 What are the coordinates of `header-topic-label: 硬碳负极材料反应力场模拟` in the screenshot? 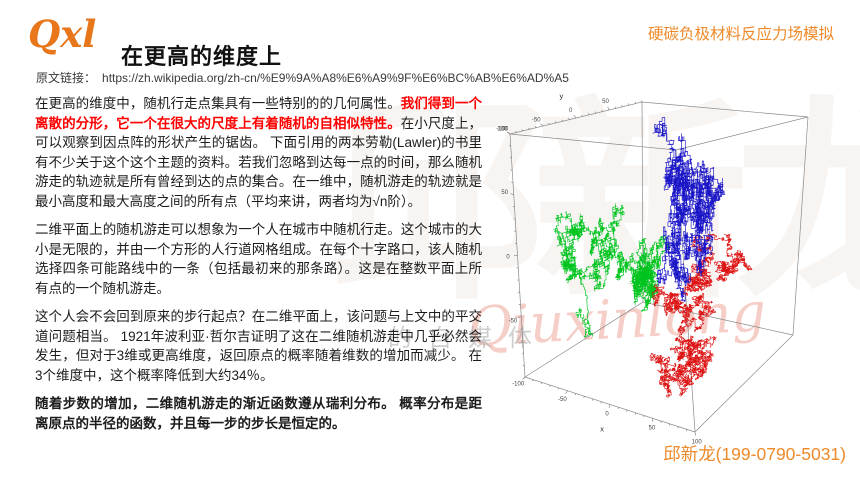 It's located at (740, 34).